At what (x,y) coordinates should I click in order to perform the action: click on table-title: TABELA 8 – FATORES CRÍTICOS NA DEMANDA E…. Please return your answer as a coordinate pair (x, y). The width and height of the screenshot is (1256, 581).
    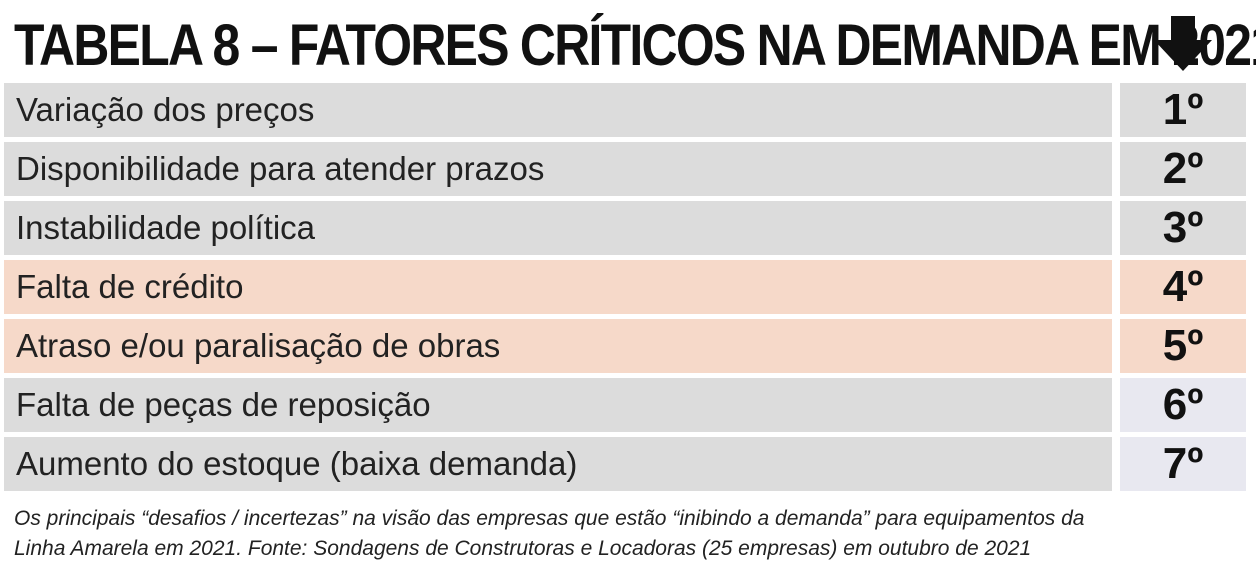
    Looking at the image, I should click on (635, 45).